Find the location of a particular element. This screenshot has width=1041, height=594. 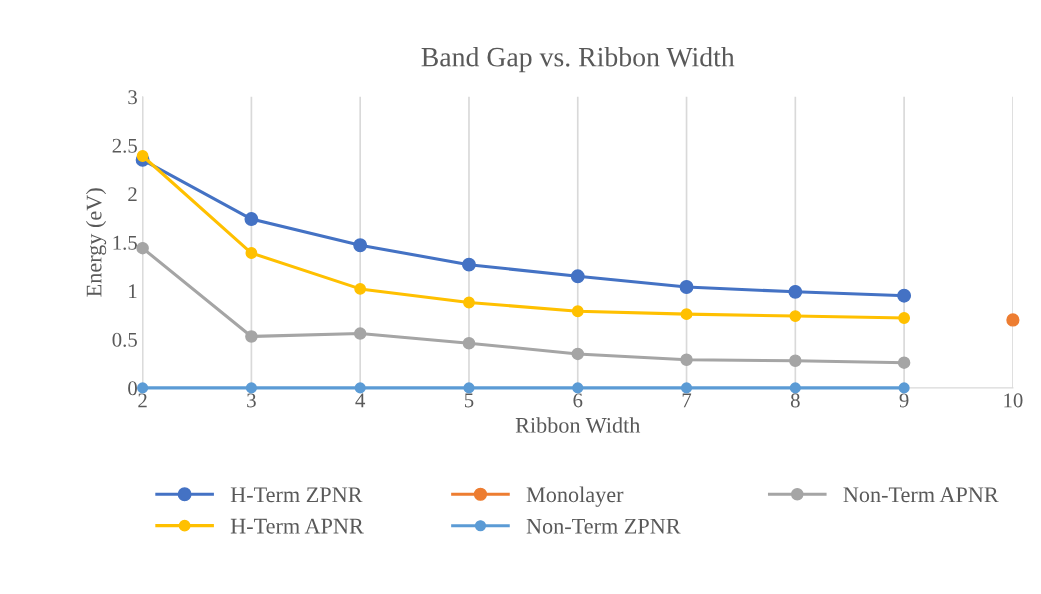

x-tick-label: 3 is located at coordinates (251, 400).